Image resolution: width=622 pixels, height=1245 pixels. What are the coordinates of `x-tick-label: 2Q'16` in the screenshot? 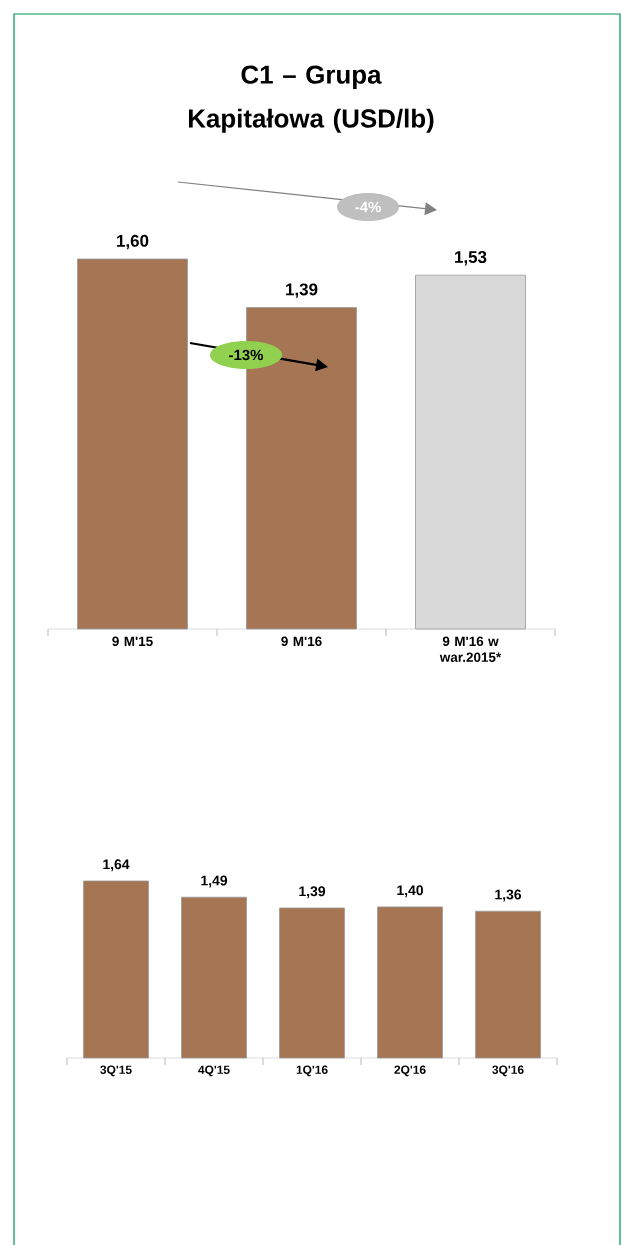 It's located at (410, 1071).